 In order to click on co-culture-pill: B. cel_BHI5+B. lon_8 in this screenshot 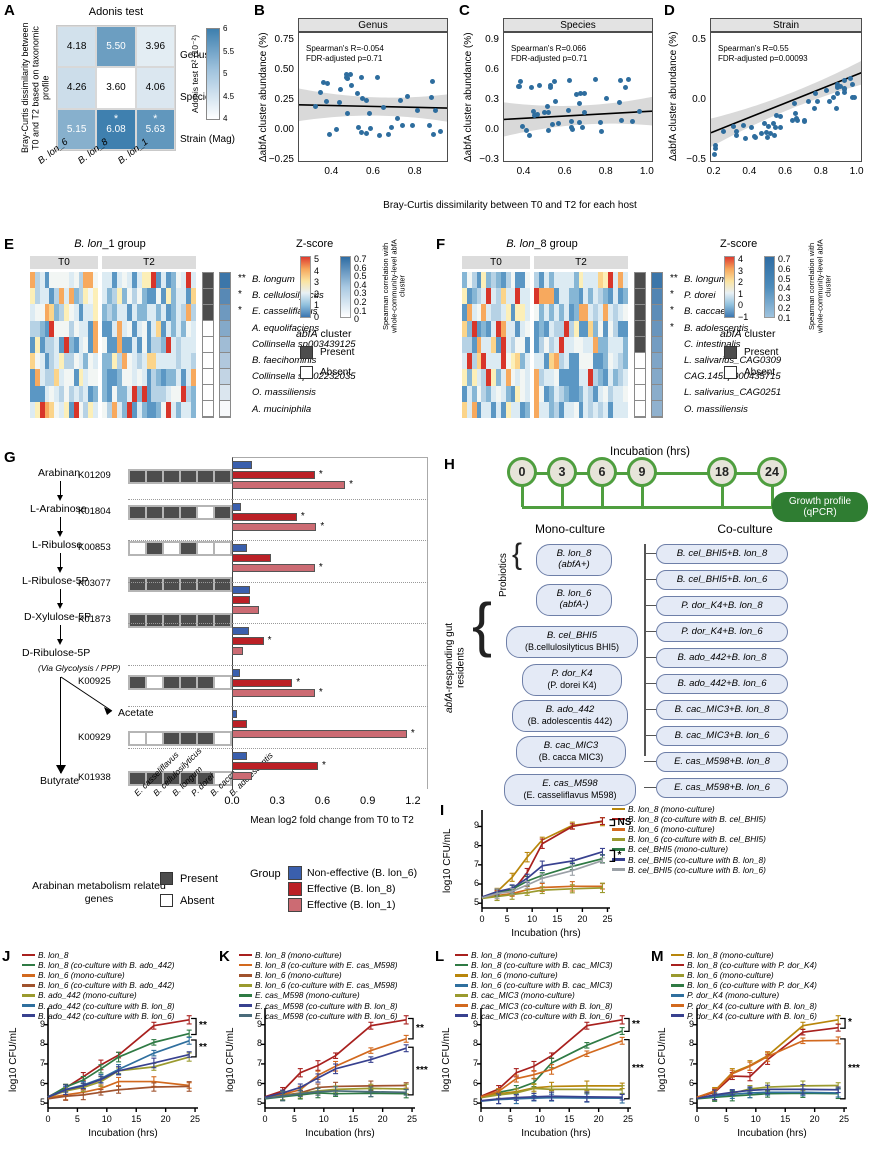, I will do `click(722, 554)`.